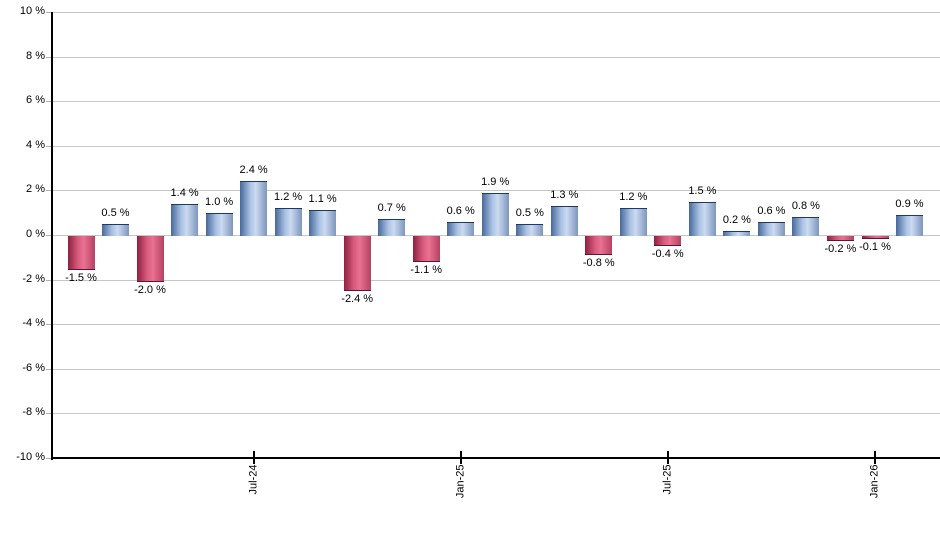 Image resolution: width=940 pixels, height=550 pixels. I want to click on y-axis-label: 0 %, so click(35, 234).